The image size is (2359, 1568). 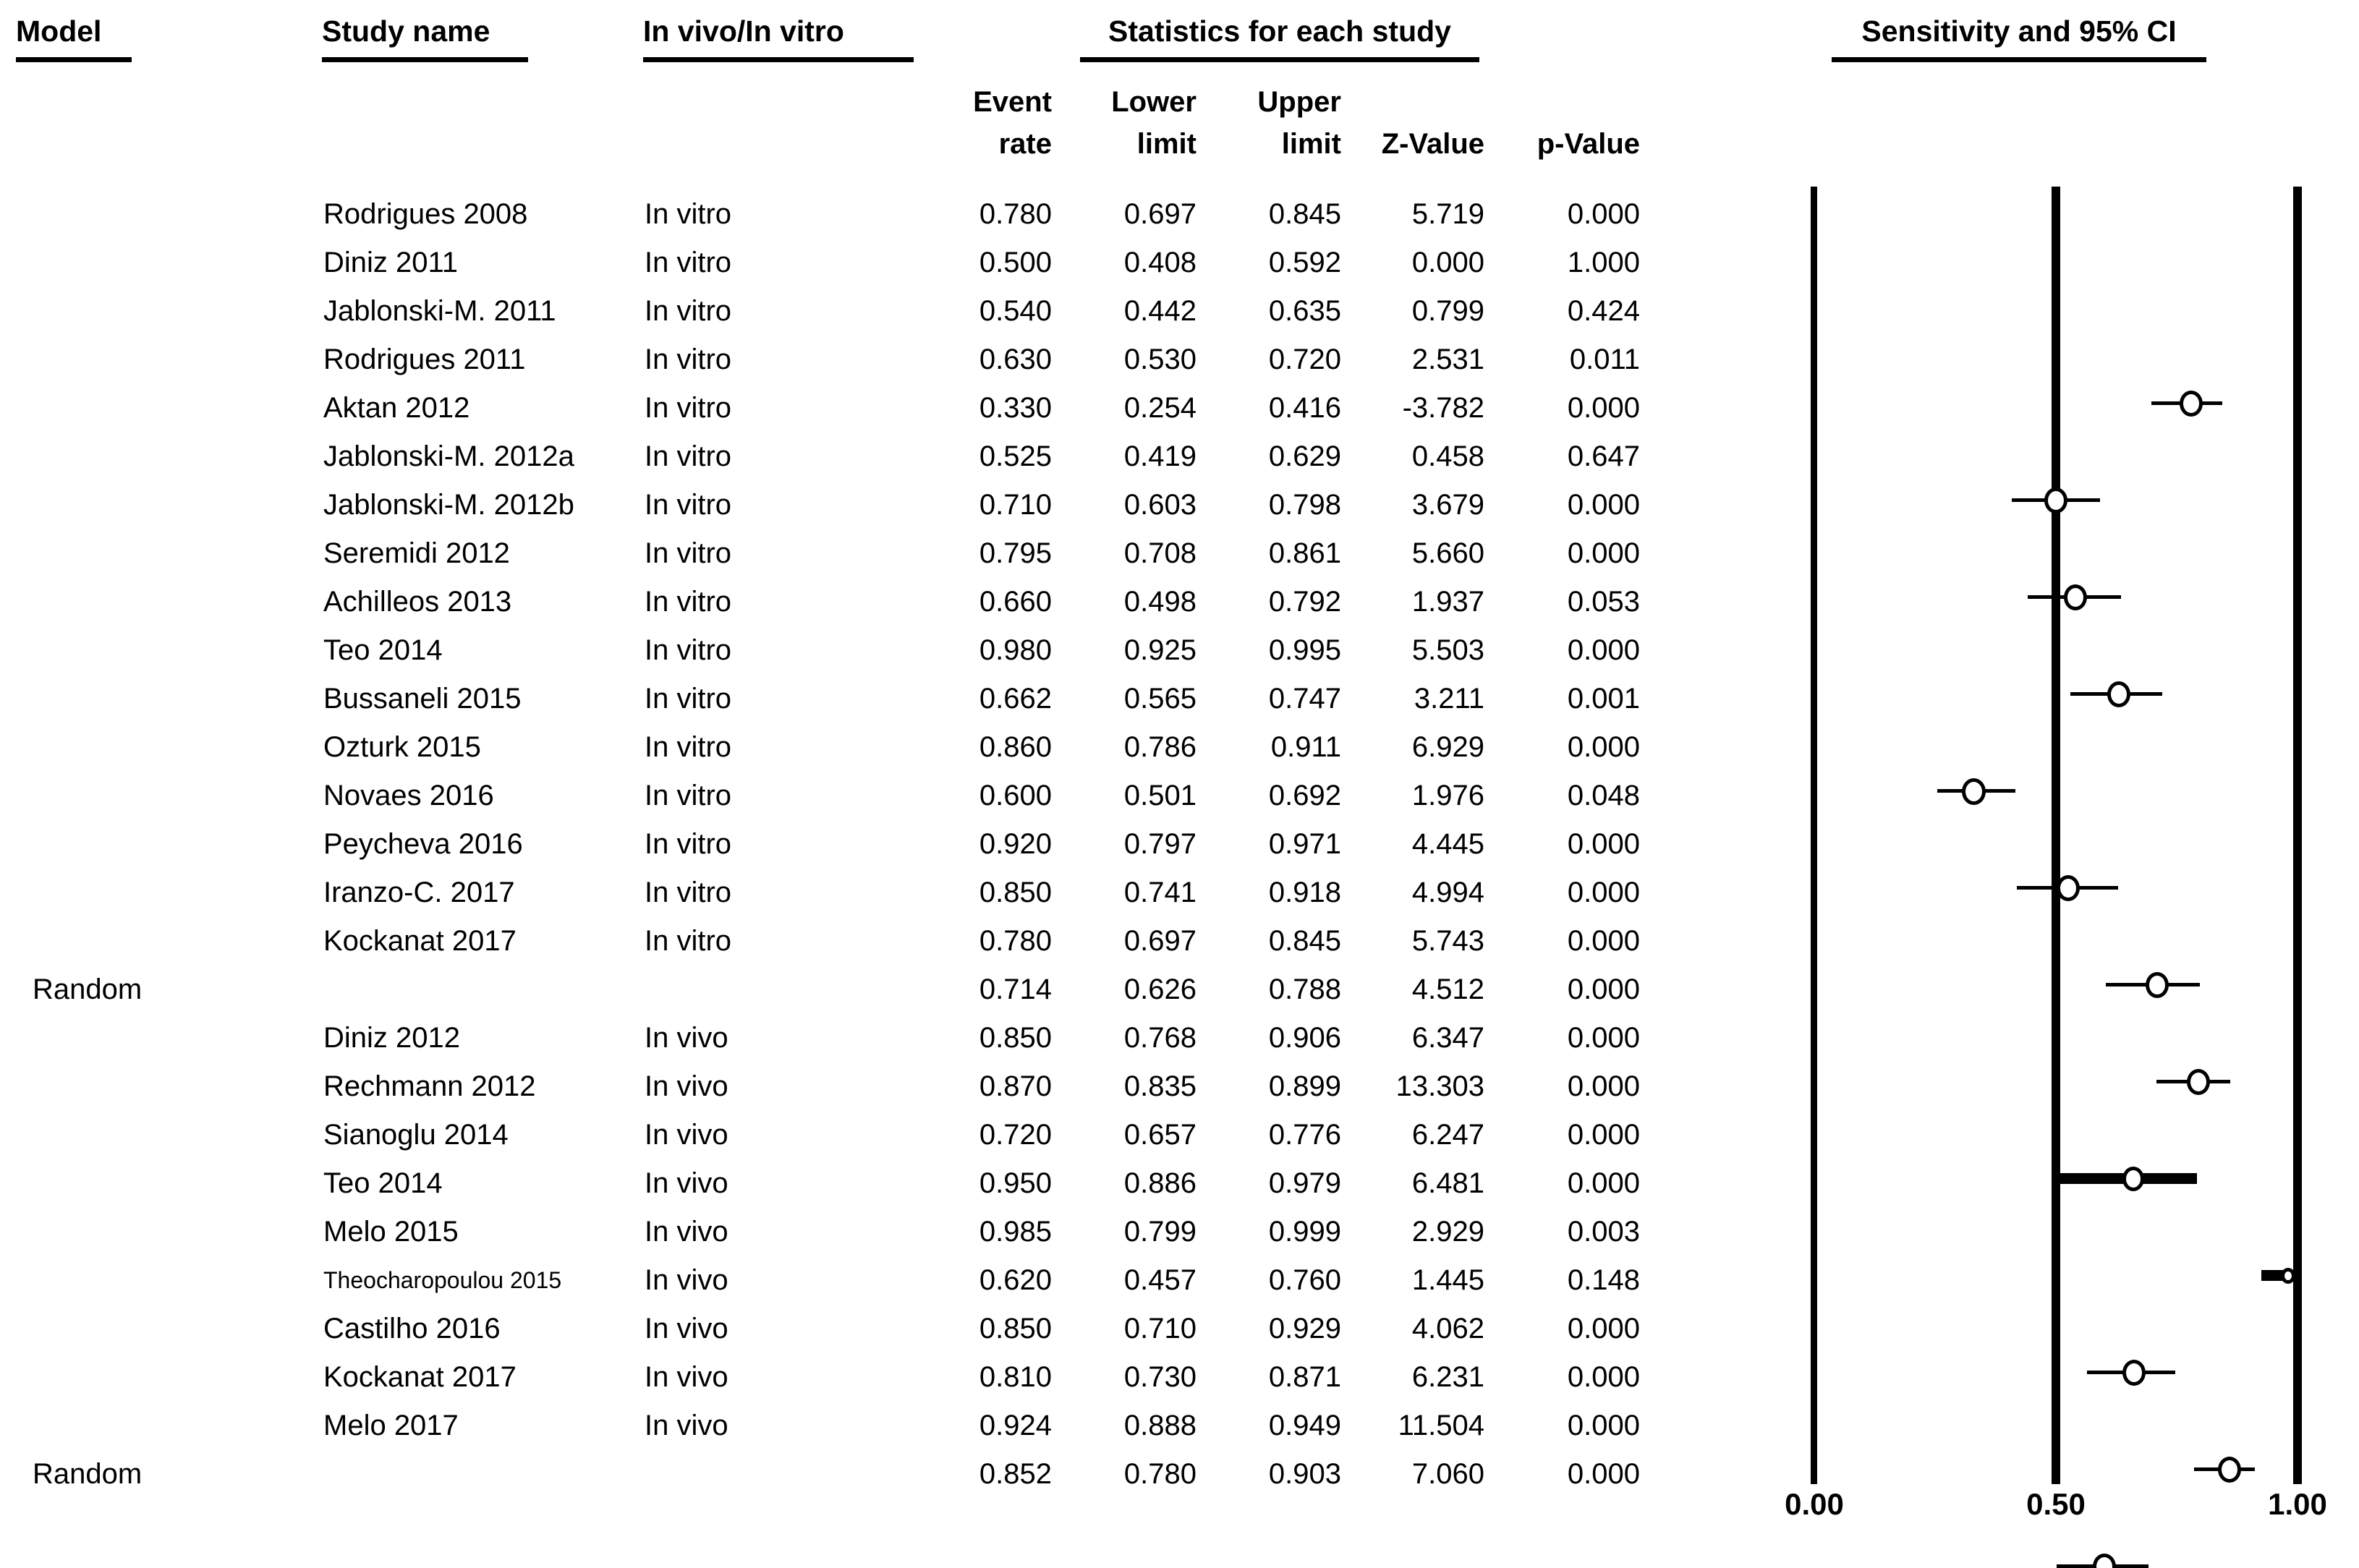 What do you see at coordinates (1304, 941) in the screenshot?
I see `upper-limit-cell: 0.845` at bounding box center [1304, 941].